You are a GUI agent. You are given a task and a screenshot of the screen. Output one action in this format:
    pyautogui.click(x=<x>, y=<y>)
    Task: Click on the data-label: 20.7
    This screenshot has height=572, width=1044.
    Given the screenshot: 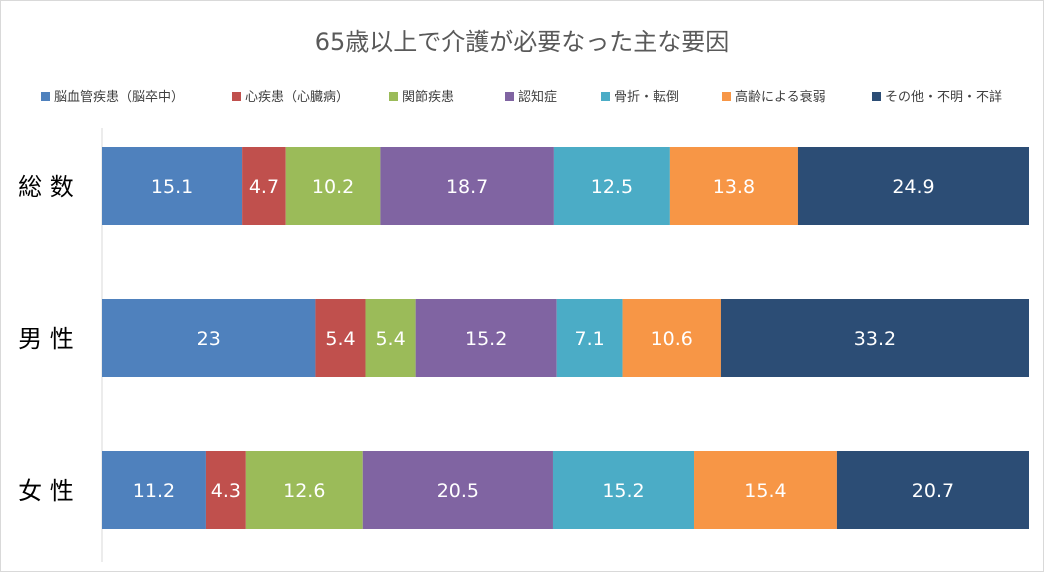 What is the action you would take?
    pyautogui.click(x=933, y=491)
    